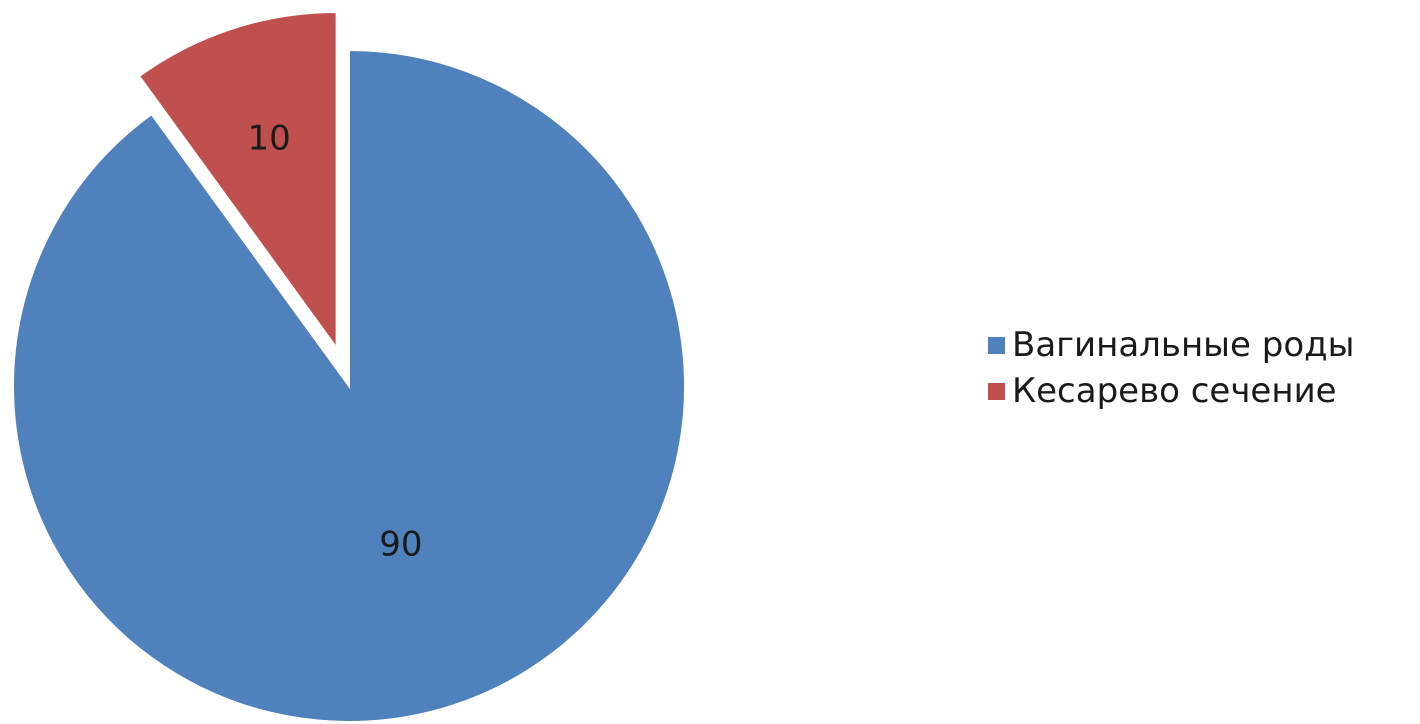 This screenshot has height=724, width=1420. Describe the element at coordinates (237, 181) in the screenshot. I see `pie-slice-cesarean` at that location.